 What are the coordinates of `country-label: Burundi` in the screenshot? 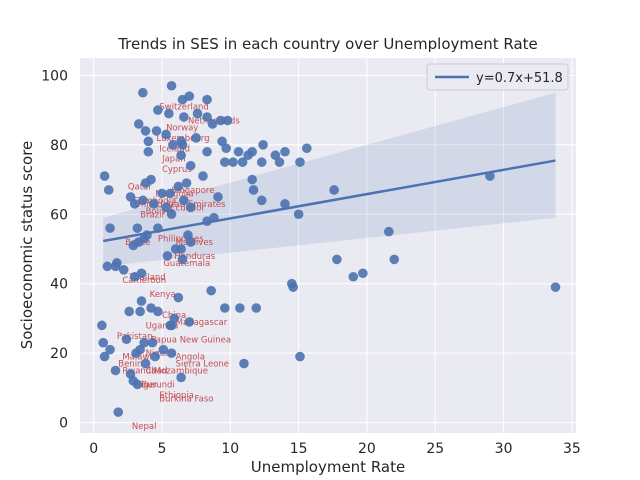 It's located at (157, 385).